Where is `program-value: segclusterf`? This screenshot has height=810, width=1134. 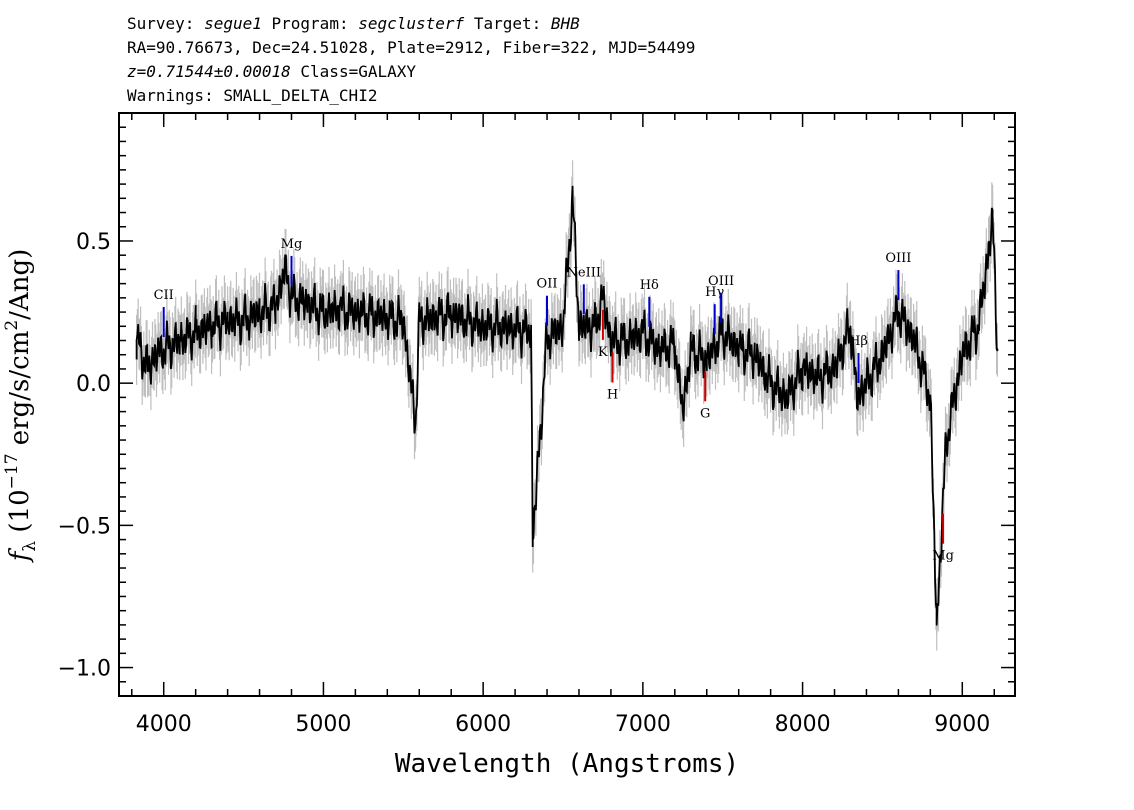
program-value: segclusterf is located at coordinates (411, 23).